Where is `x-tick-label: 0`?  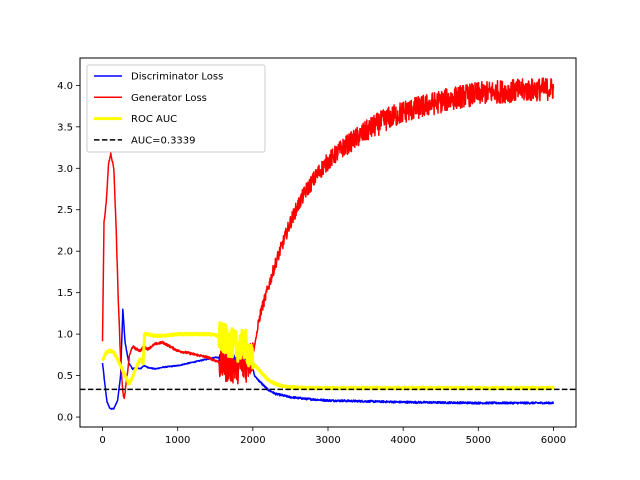 x-tick-label: 0 is located at coordinates (102, 440).